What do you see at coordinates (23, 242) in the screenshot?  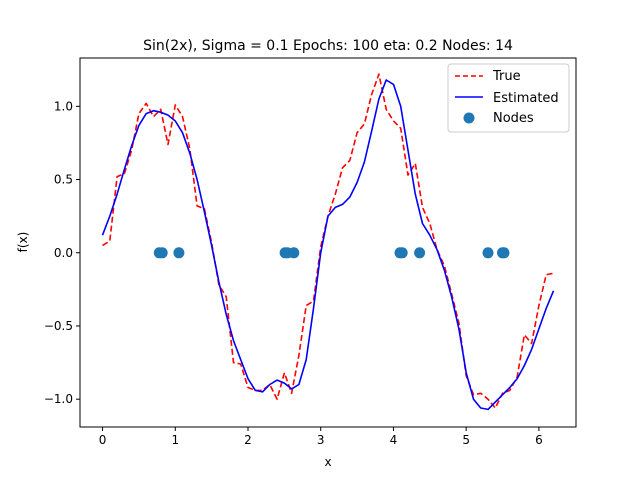 I see `y-axis-label: f(x)` at bounding box center [23, 242].